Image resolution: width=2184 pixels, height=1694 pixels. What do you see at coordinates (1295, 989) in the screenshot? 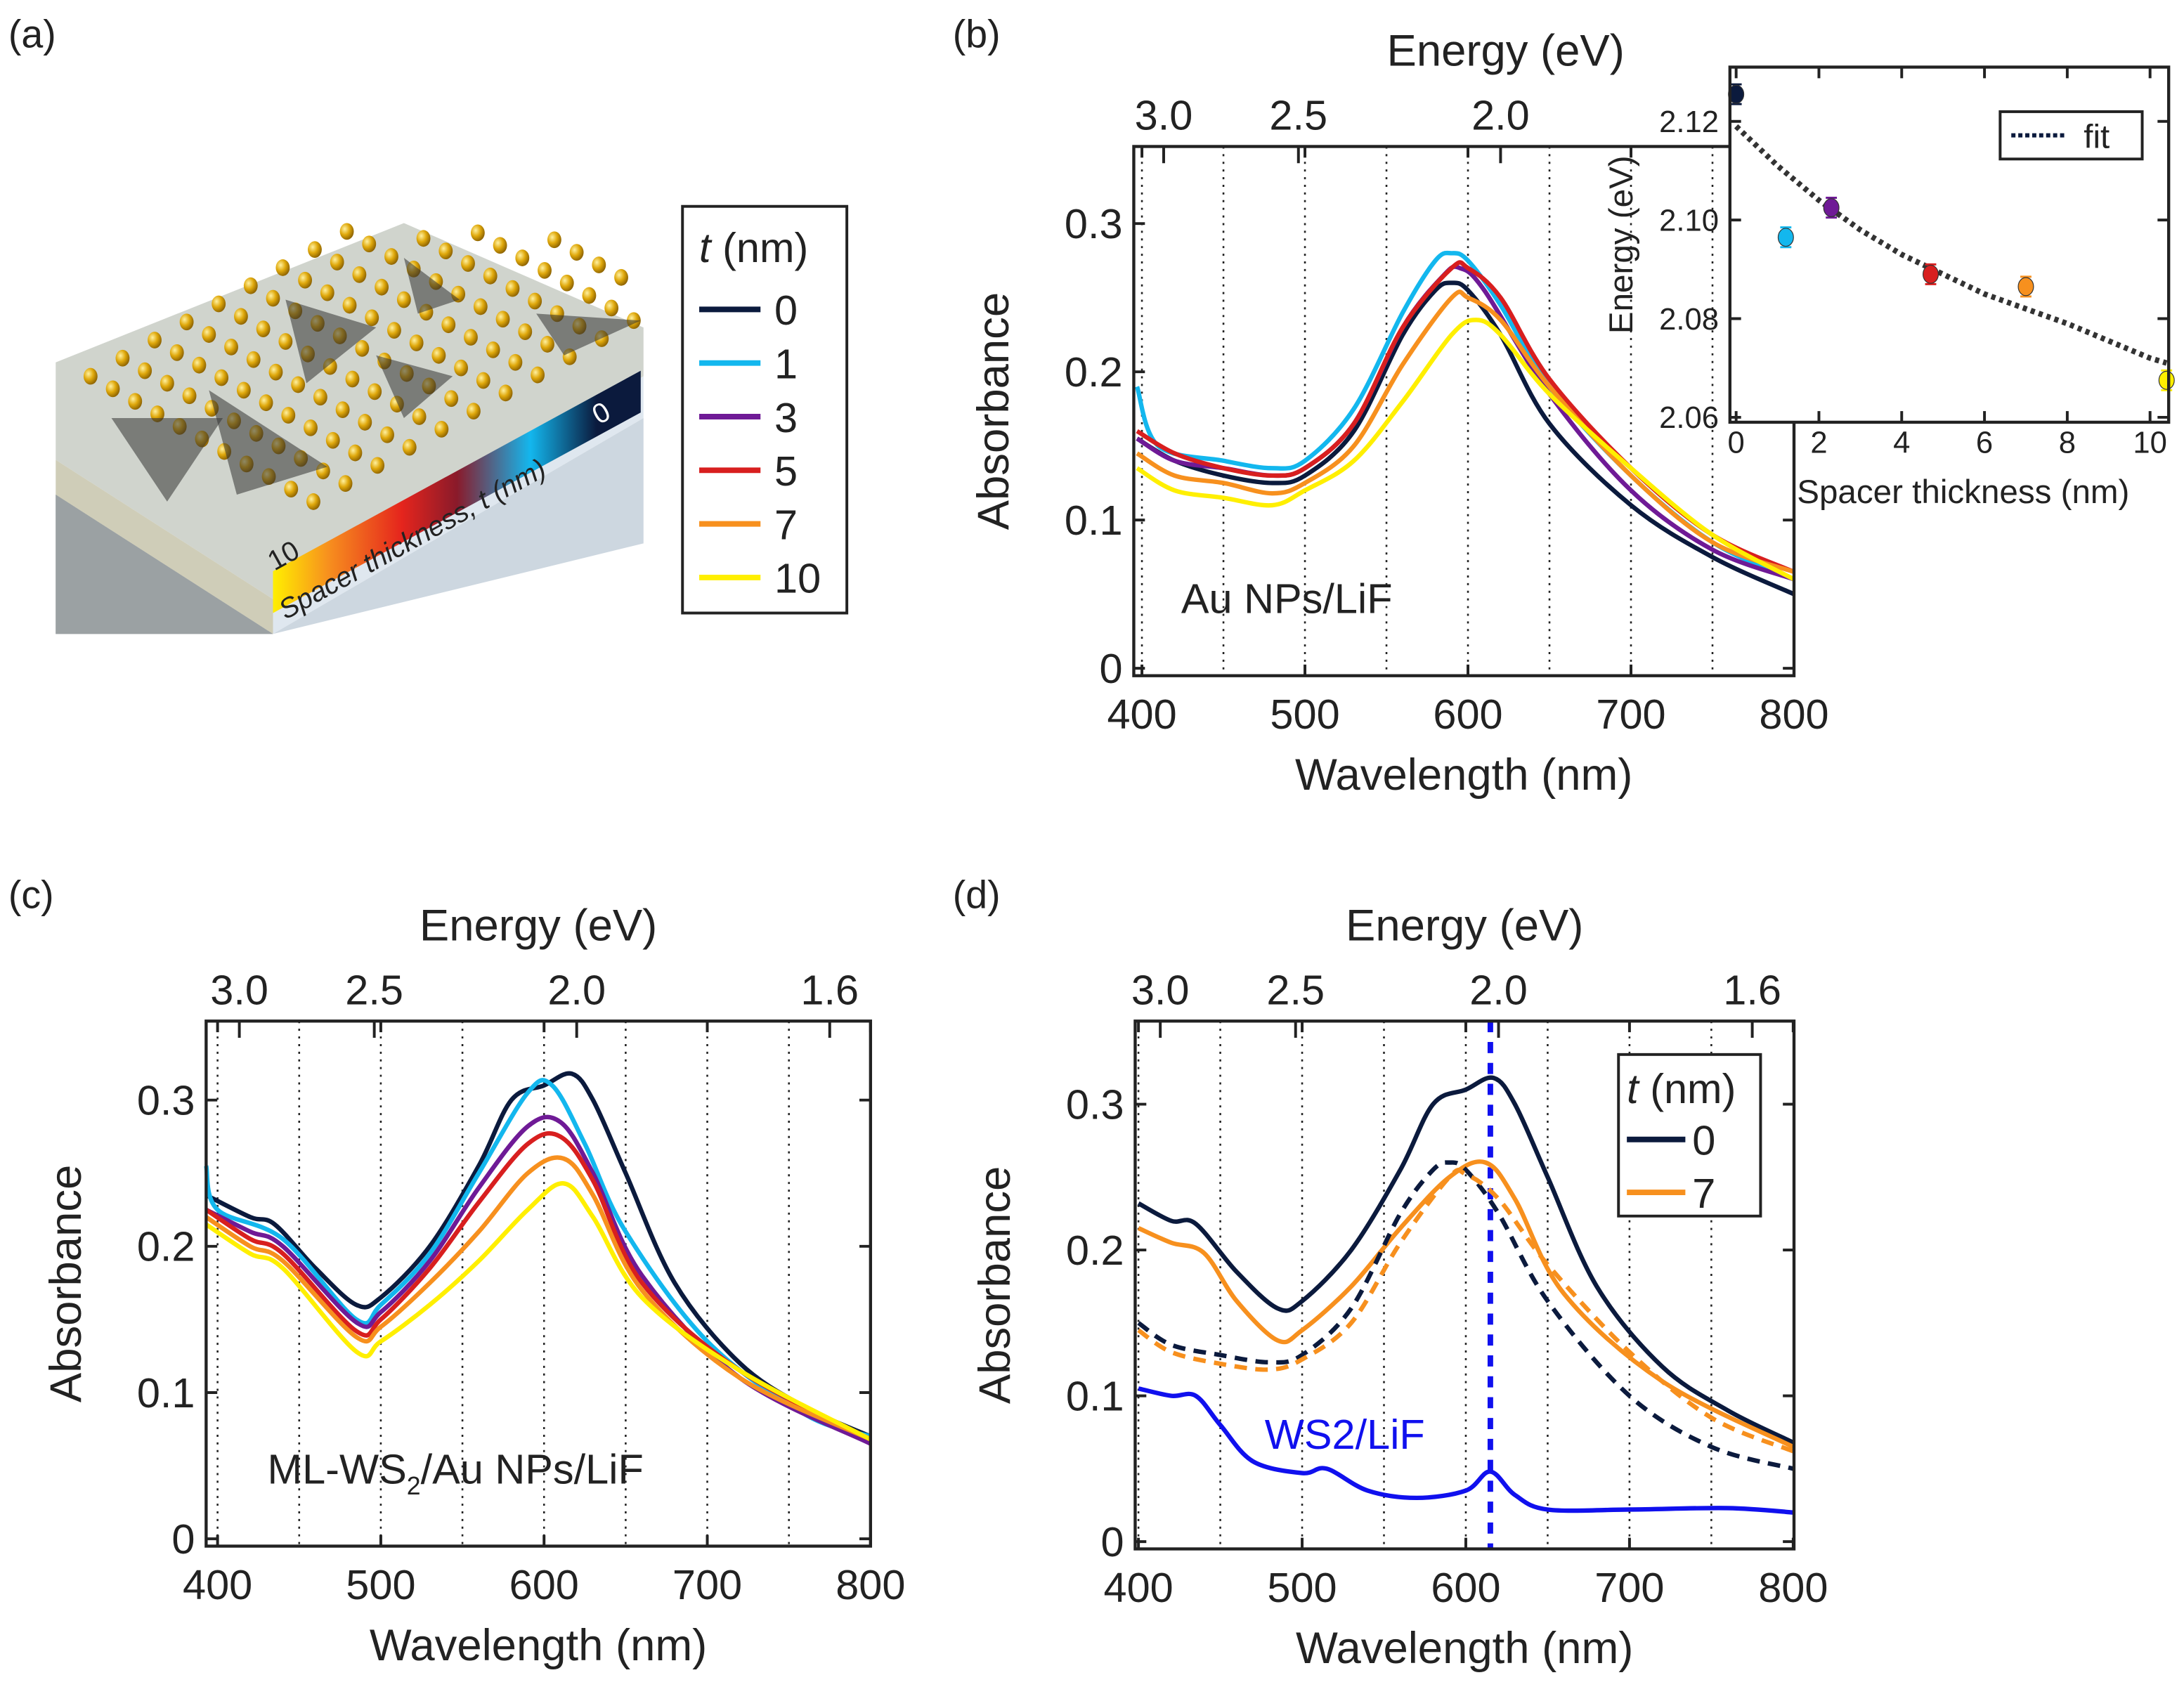
I see `top-tick-label: 2.5` at bounding box center [1295, 989].